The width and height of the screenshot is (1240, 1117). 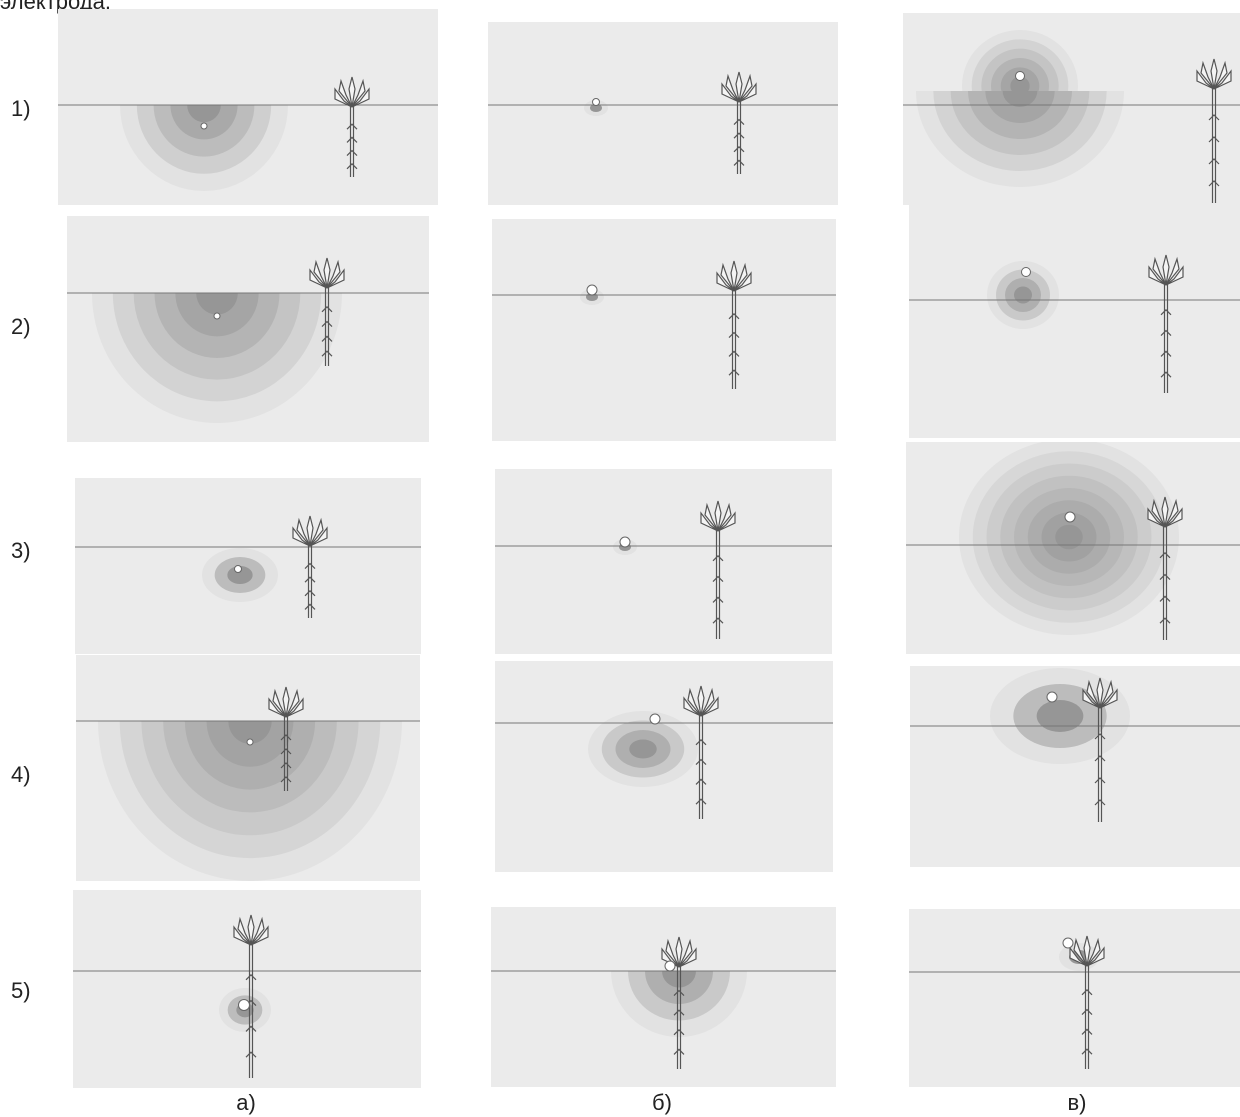 What do you see at coordinates (21, 774) in the screenshot?
I see `row-label-4: 4)` at bounding box center [21, 774].